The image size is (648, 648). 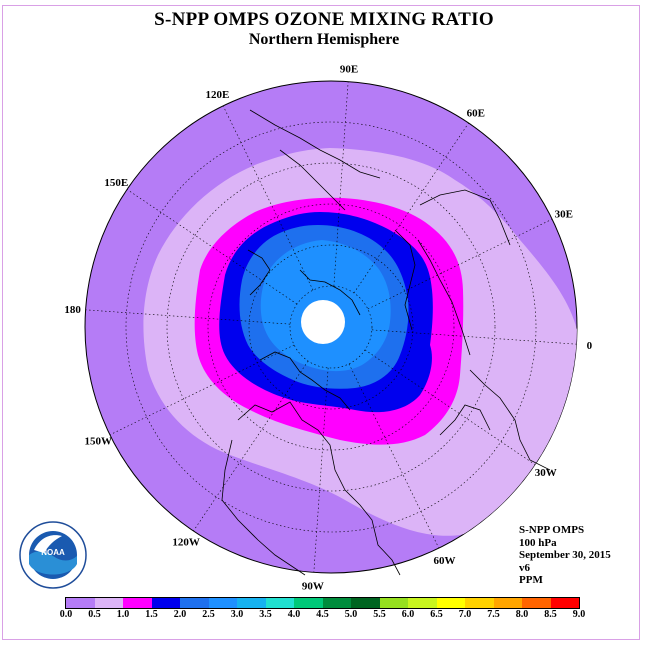 What do you see at coordinates (524, 567) in the screenshot?
I see `info-version: v6` at bounding box center [524, 567].